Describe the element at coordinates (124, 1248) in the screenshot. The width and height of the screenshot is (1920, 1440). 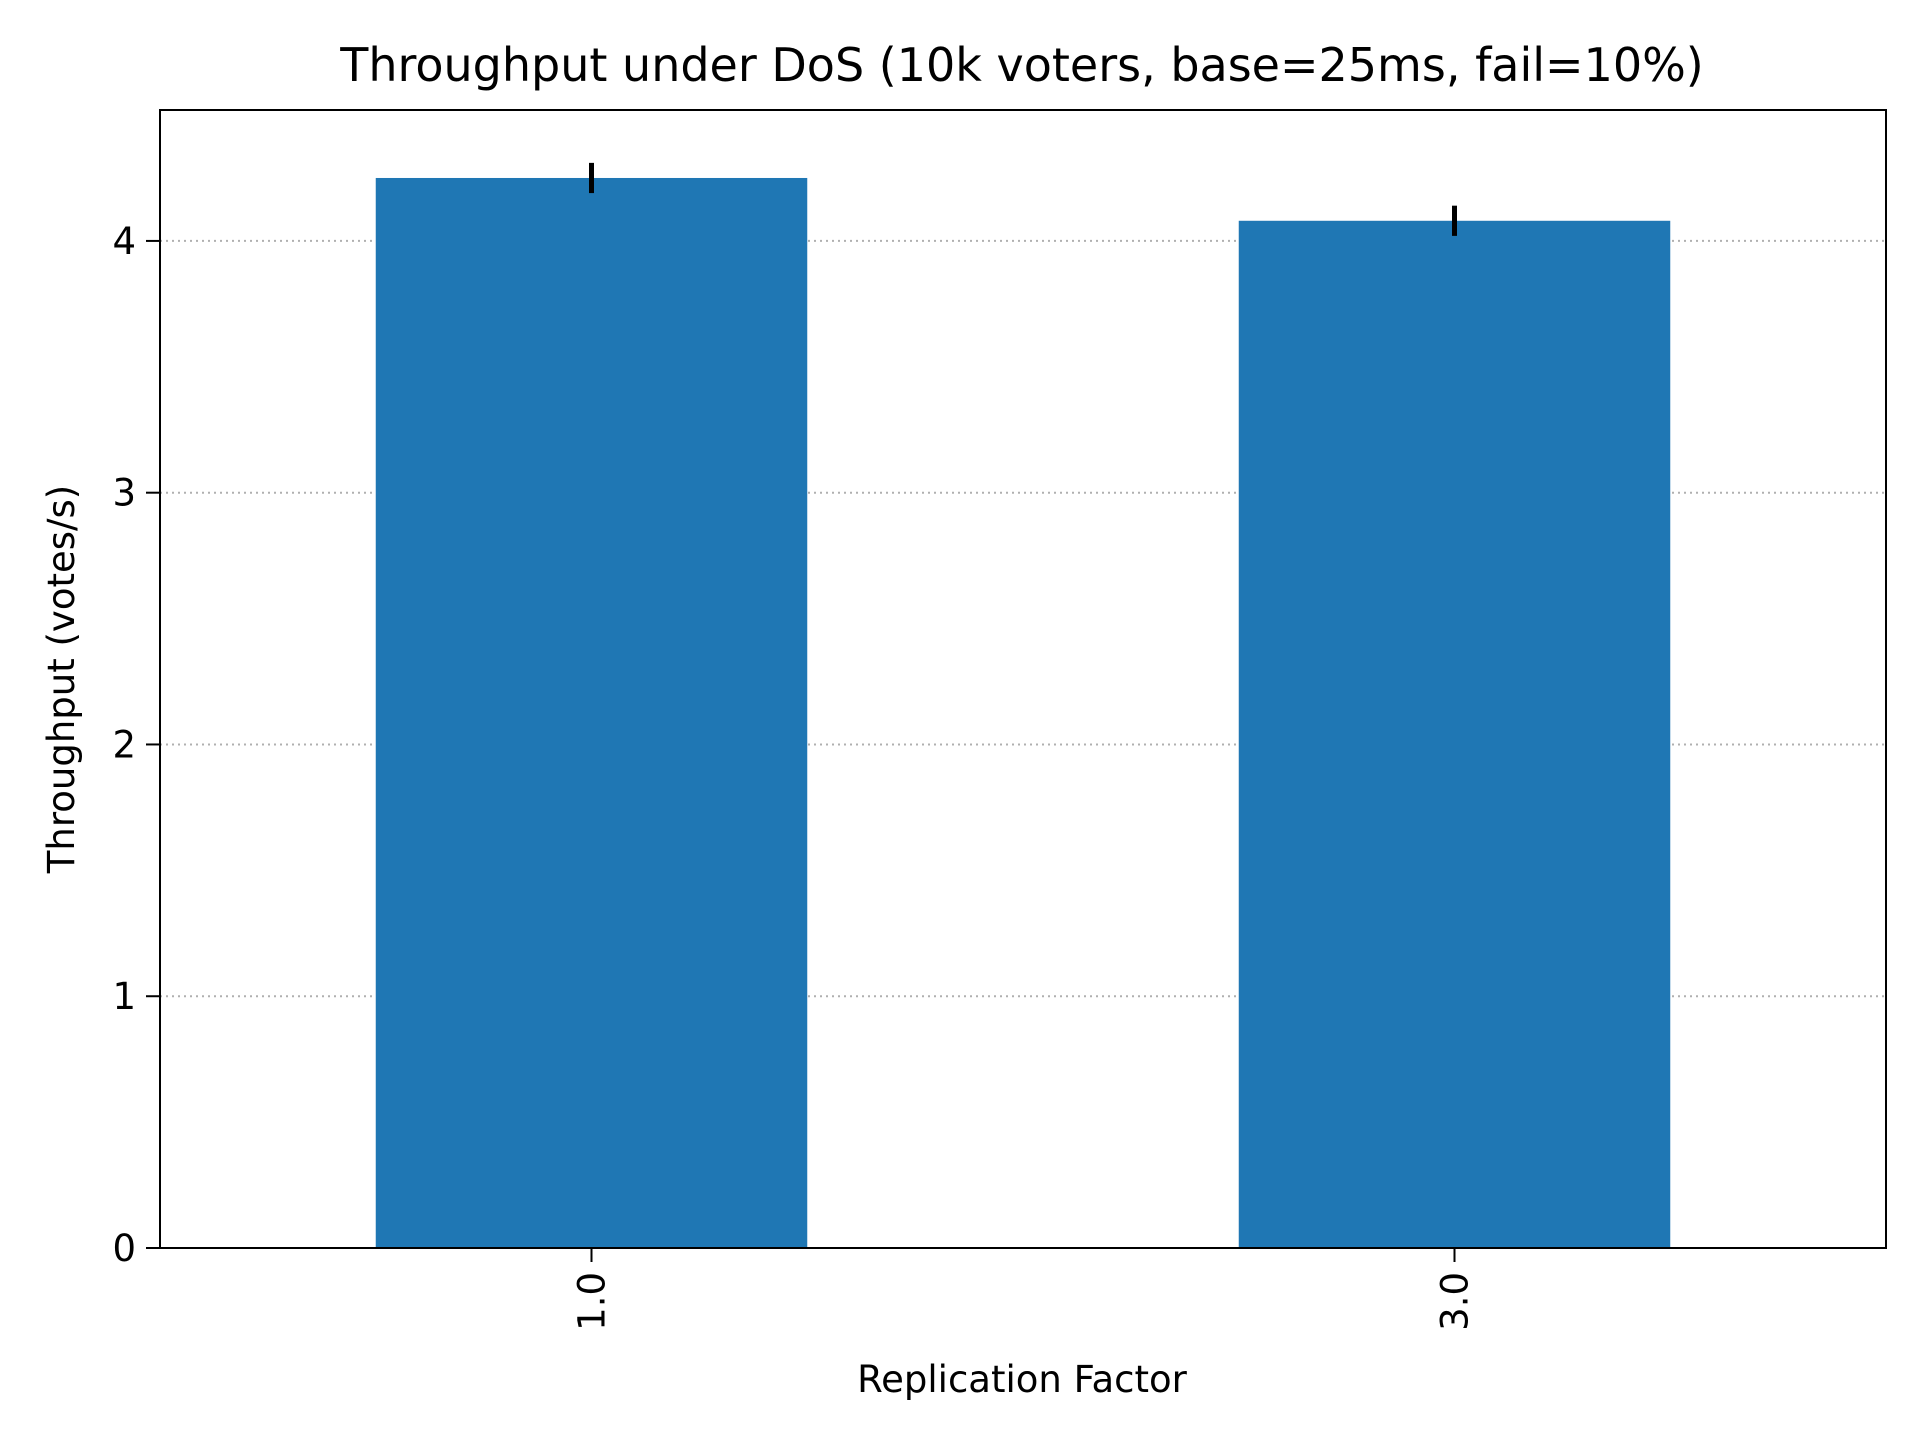
I see `y-tick-label: 0` at that location.